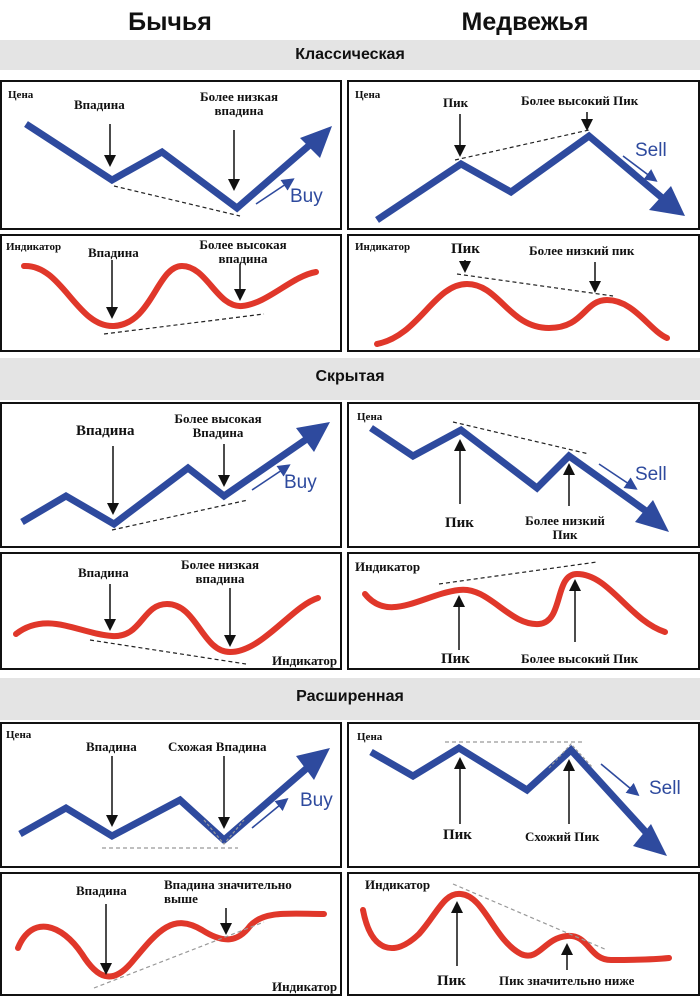  I want to click on similar-peak-label: Схожий Пик, so click(562, 836).